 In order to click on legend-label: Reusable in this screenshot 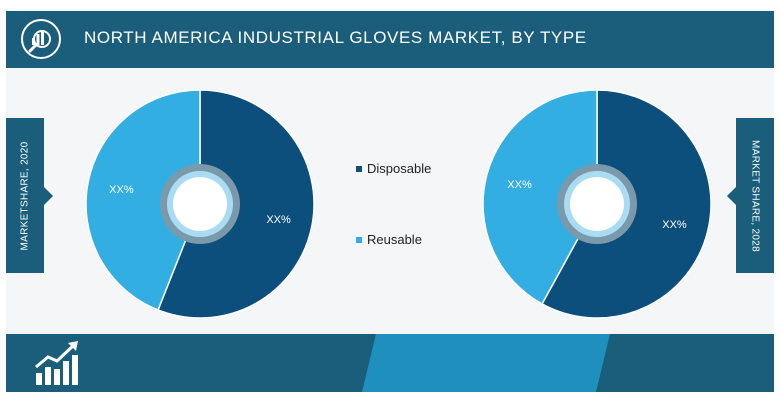, I will do `click(394, 239)`.